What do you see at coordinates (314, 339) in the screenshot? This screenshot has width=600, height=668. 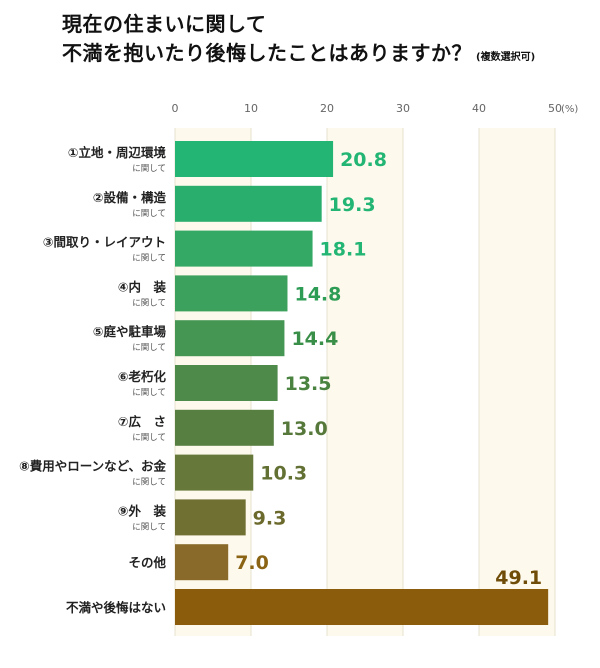 I see `value-label: 14.4` at bounding box center [314, 339].